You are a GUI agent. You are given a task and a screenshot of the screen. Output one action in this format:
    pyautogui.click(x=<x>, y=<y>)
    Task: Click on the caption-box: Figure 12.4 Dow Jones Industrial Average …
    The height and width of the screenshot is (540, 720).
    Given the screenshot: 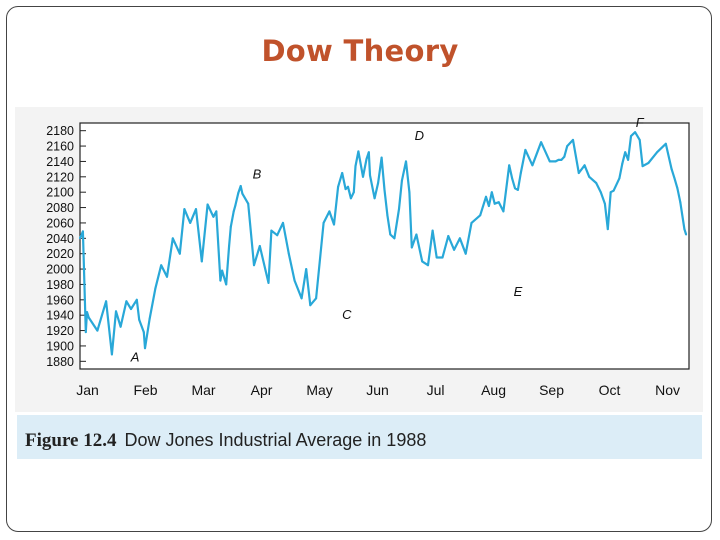 What is the action you would take?
    pyautogui.click(x=359, y=437)
    